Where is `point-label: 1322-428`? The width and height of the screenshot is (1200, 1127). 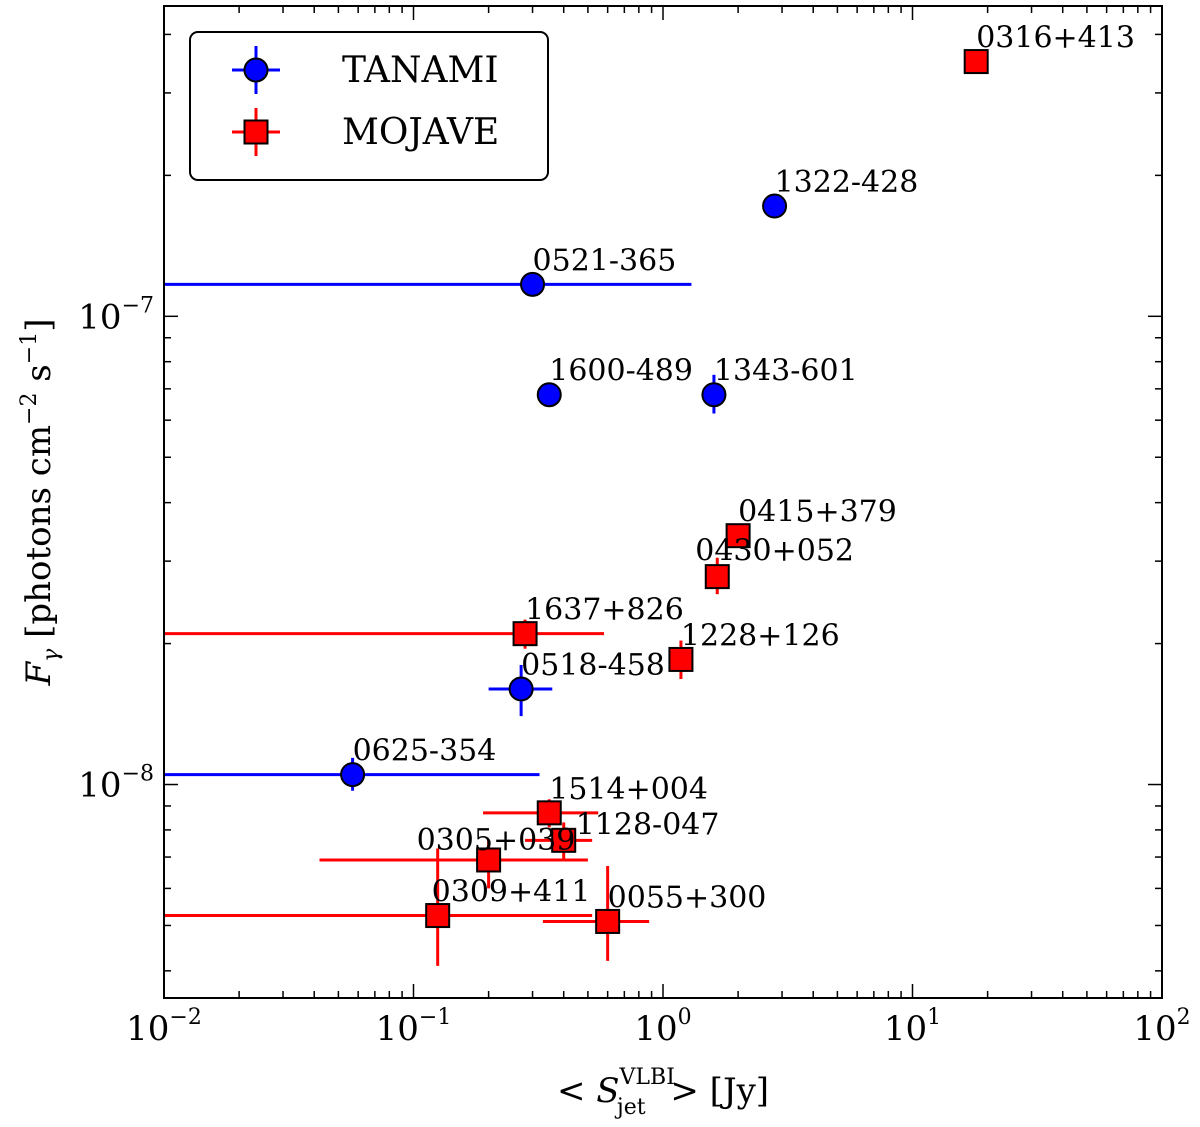 point-label: 1322-428 is located at coordinates (847, 182).